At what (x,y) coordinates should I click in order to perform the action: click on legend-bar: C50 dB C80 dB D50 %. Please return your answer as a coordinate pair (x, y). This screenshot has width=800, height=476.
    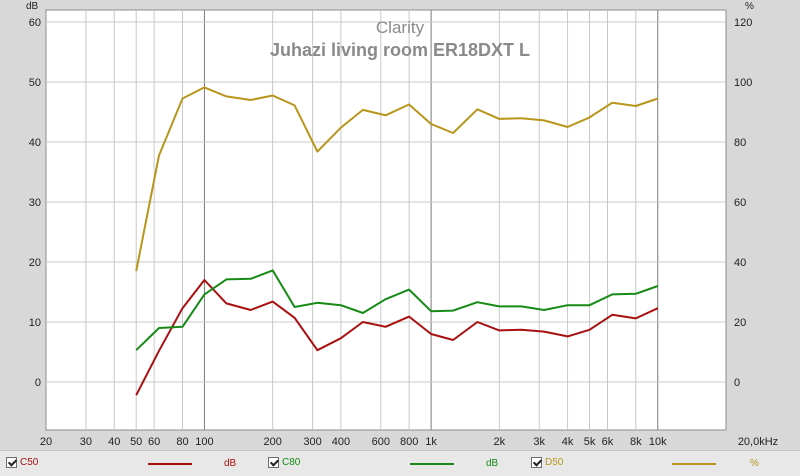
    Looking at the image, I should click on (400, 463).